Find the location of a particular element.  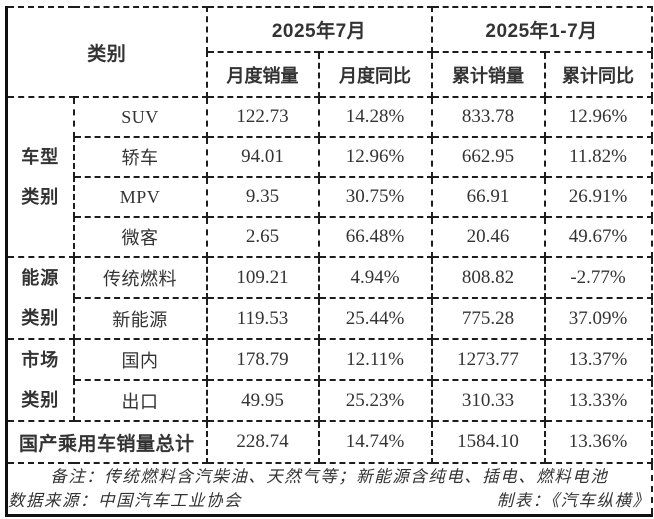

cell-cumulative-yoy: 49.67% is located at coordinates (598, 237).